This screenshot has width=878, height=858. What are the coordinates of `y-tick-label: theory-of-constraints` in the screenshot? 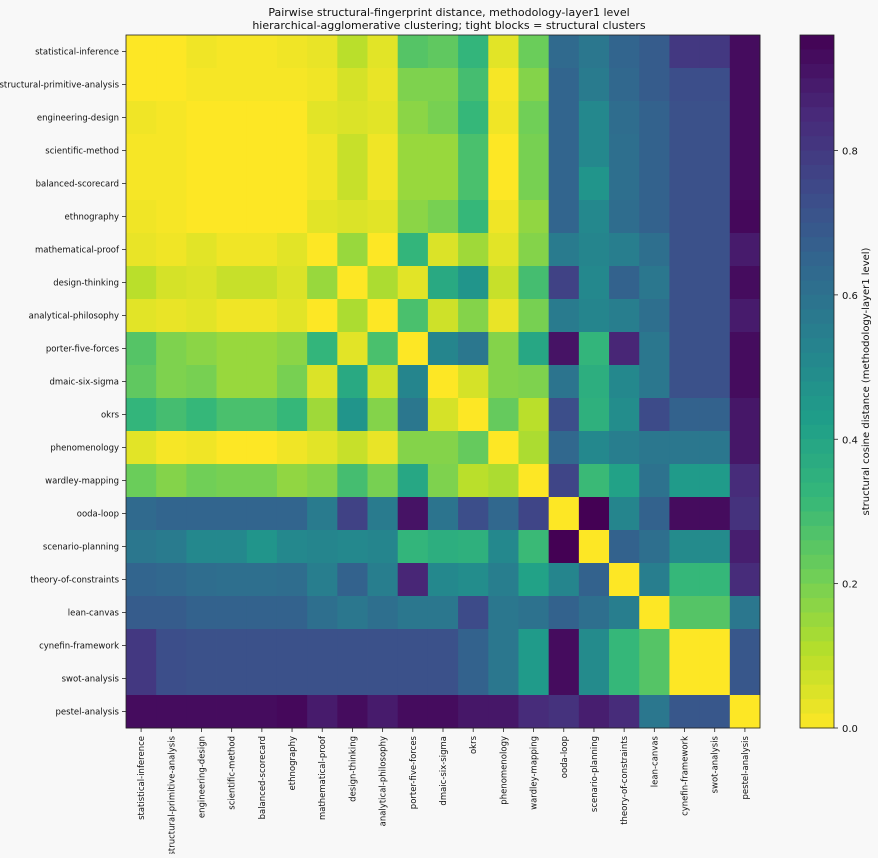 It's located at (74, 581).